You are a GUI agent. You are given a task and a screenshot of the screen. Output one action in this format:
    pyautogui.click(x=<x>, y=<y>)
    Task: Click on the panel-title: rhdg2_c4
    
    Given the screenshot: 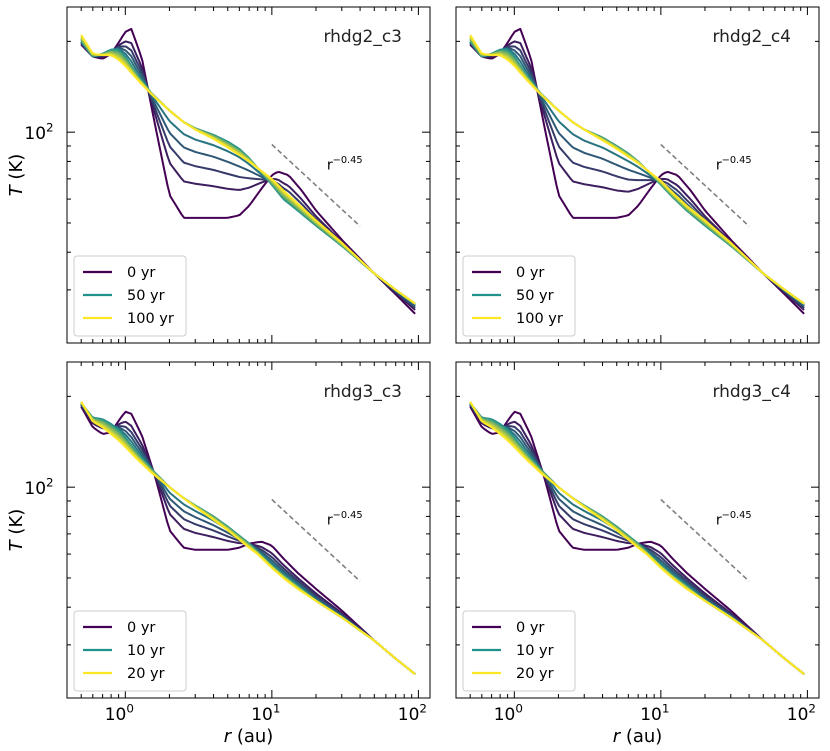 What is the action you would take?
    pyautogui.click(x=751, y=37)
    